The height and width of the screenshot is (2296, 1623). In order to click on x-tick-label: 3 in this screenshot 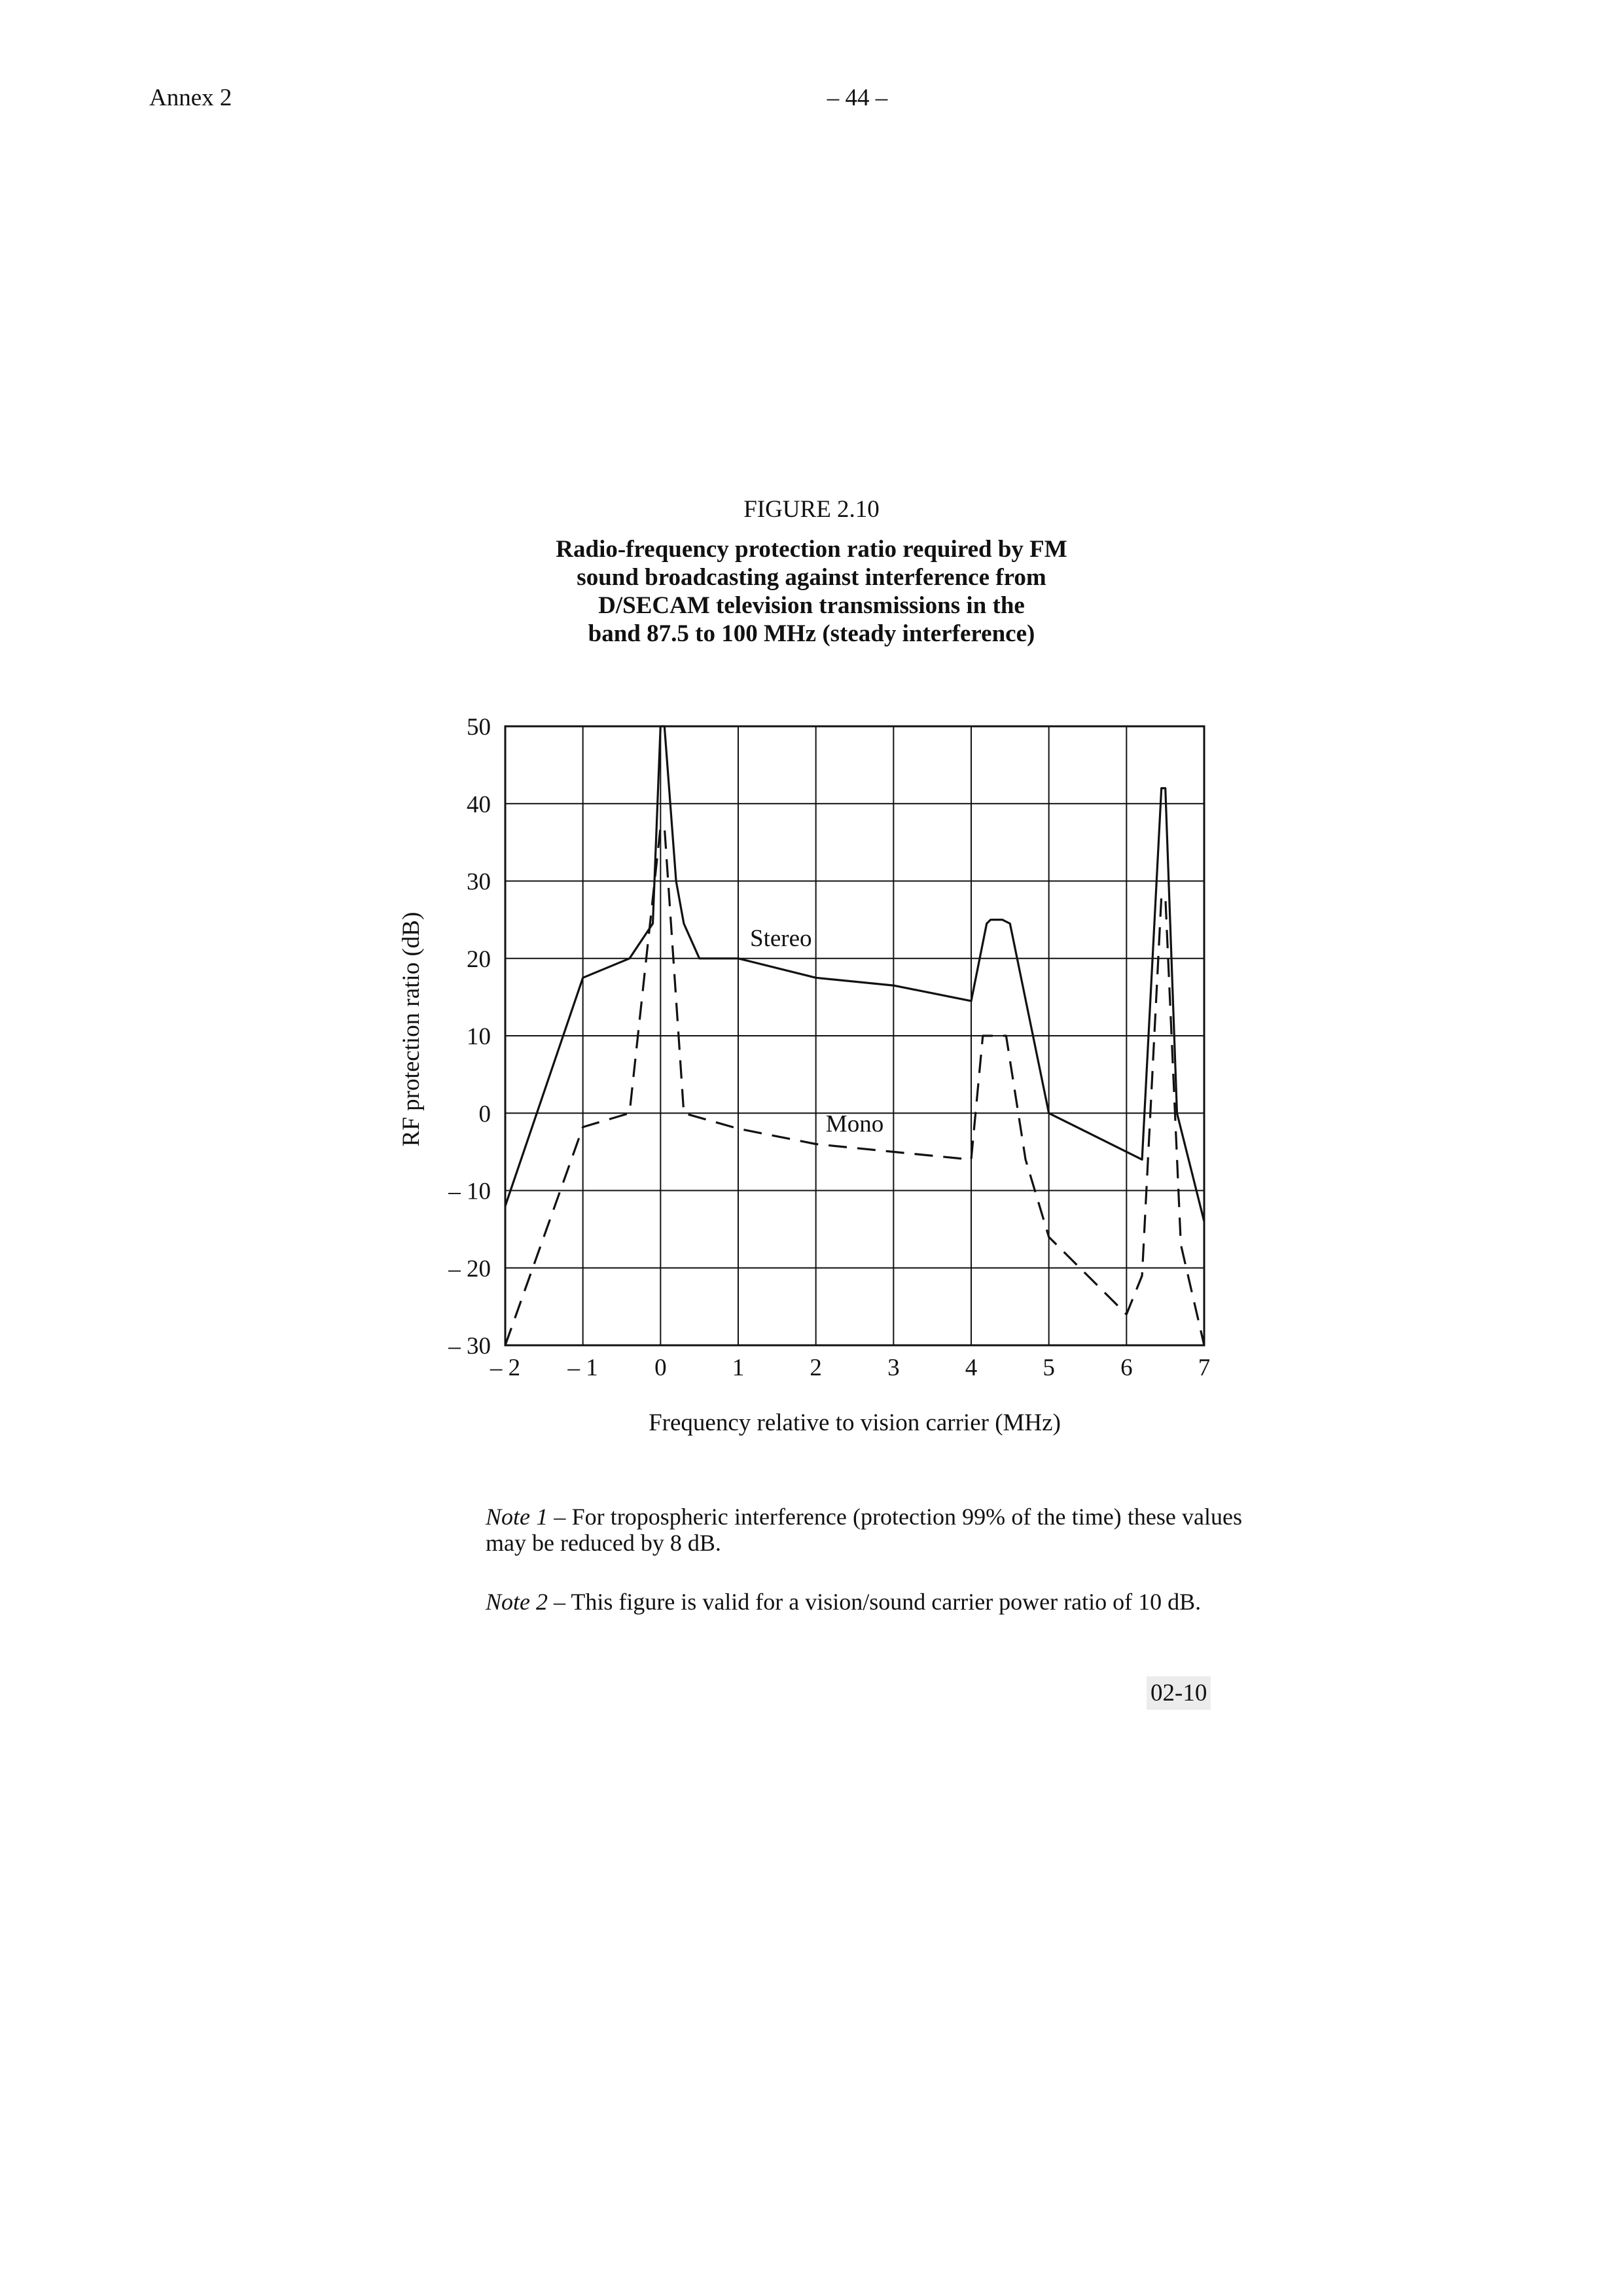, I will do `click(893, 1367)`.